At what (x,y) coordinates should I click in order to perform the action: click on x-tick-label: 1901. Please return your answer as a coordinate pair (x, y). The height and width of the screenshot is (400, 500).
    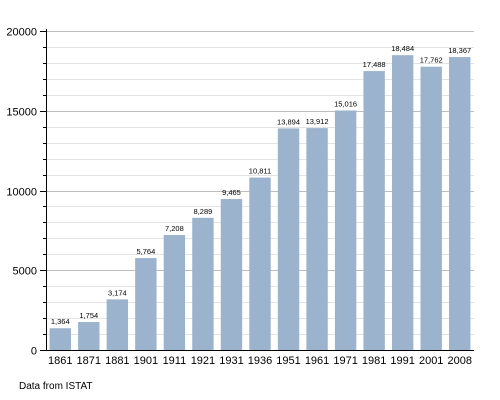
    Looking at the image, I should click on (146, 361).